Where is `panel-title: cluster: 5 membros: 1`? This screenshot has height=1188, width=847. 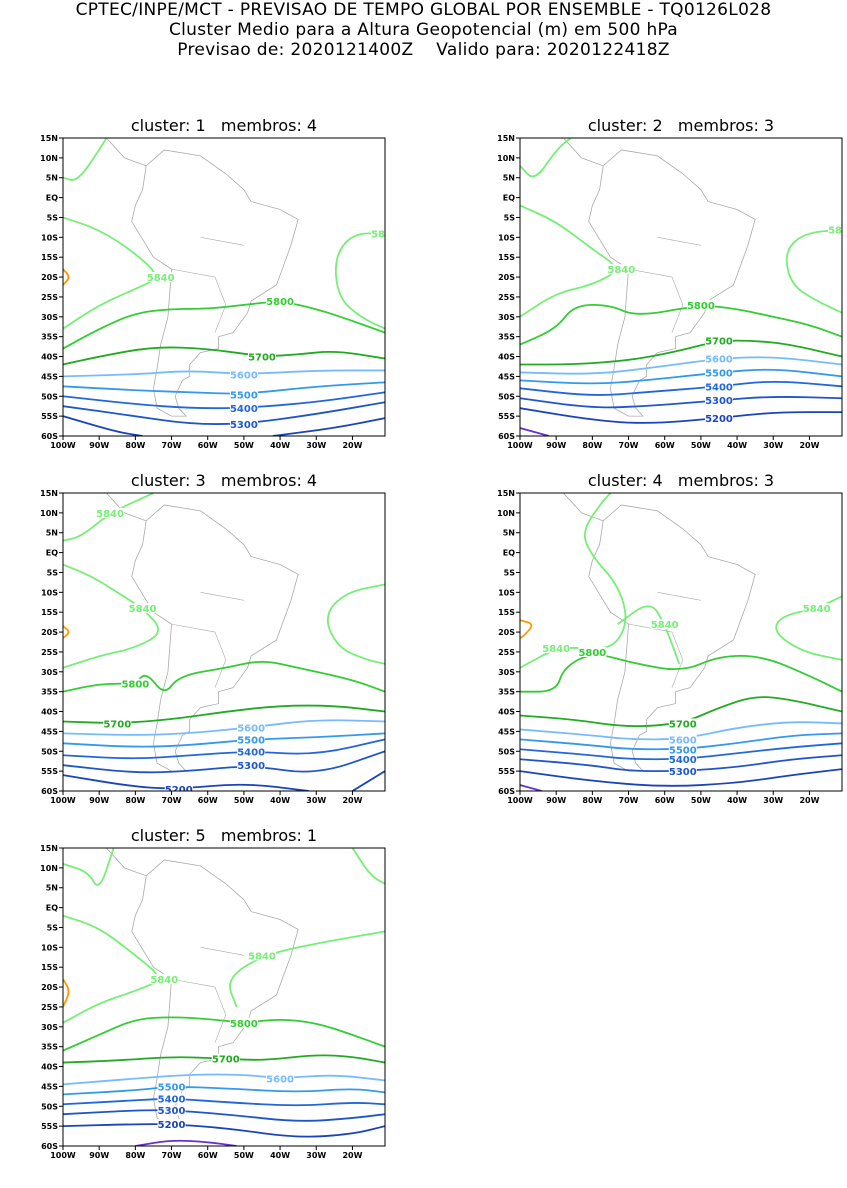
panel-title: cluster: 5 membros: 1 is located at coordinates (224, 835).